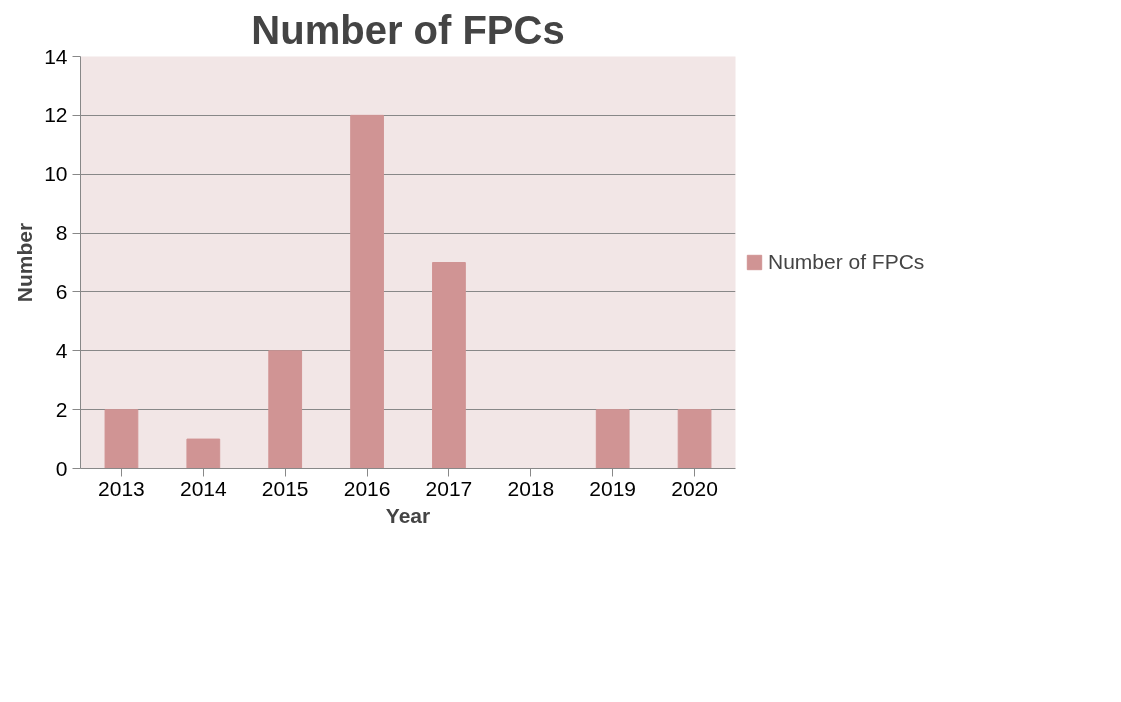 Image resolution: width=1121 pixels, height=702 pixels. Describe the element at coordinates (408, 29) in the screenshot. I see `chart-title: Number of FPCs` at that location.